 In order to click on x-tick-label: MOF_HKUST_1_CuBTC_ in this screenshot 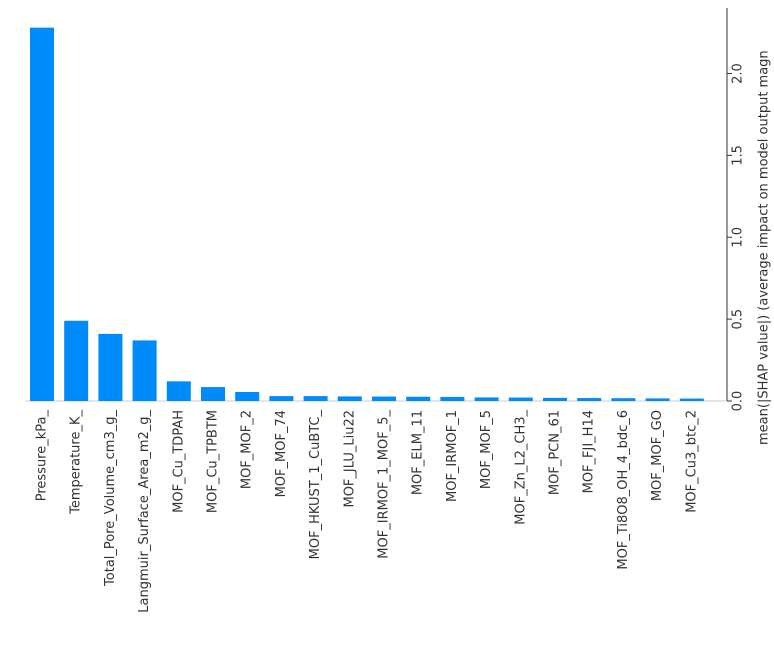, I will do `click(315, 485)`.